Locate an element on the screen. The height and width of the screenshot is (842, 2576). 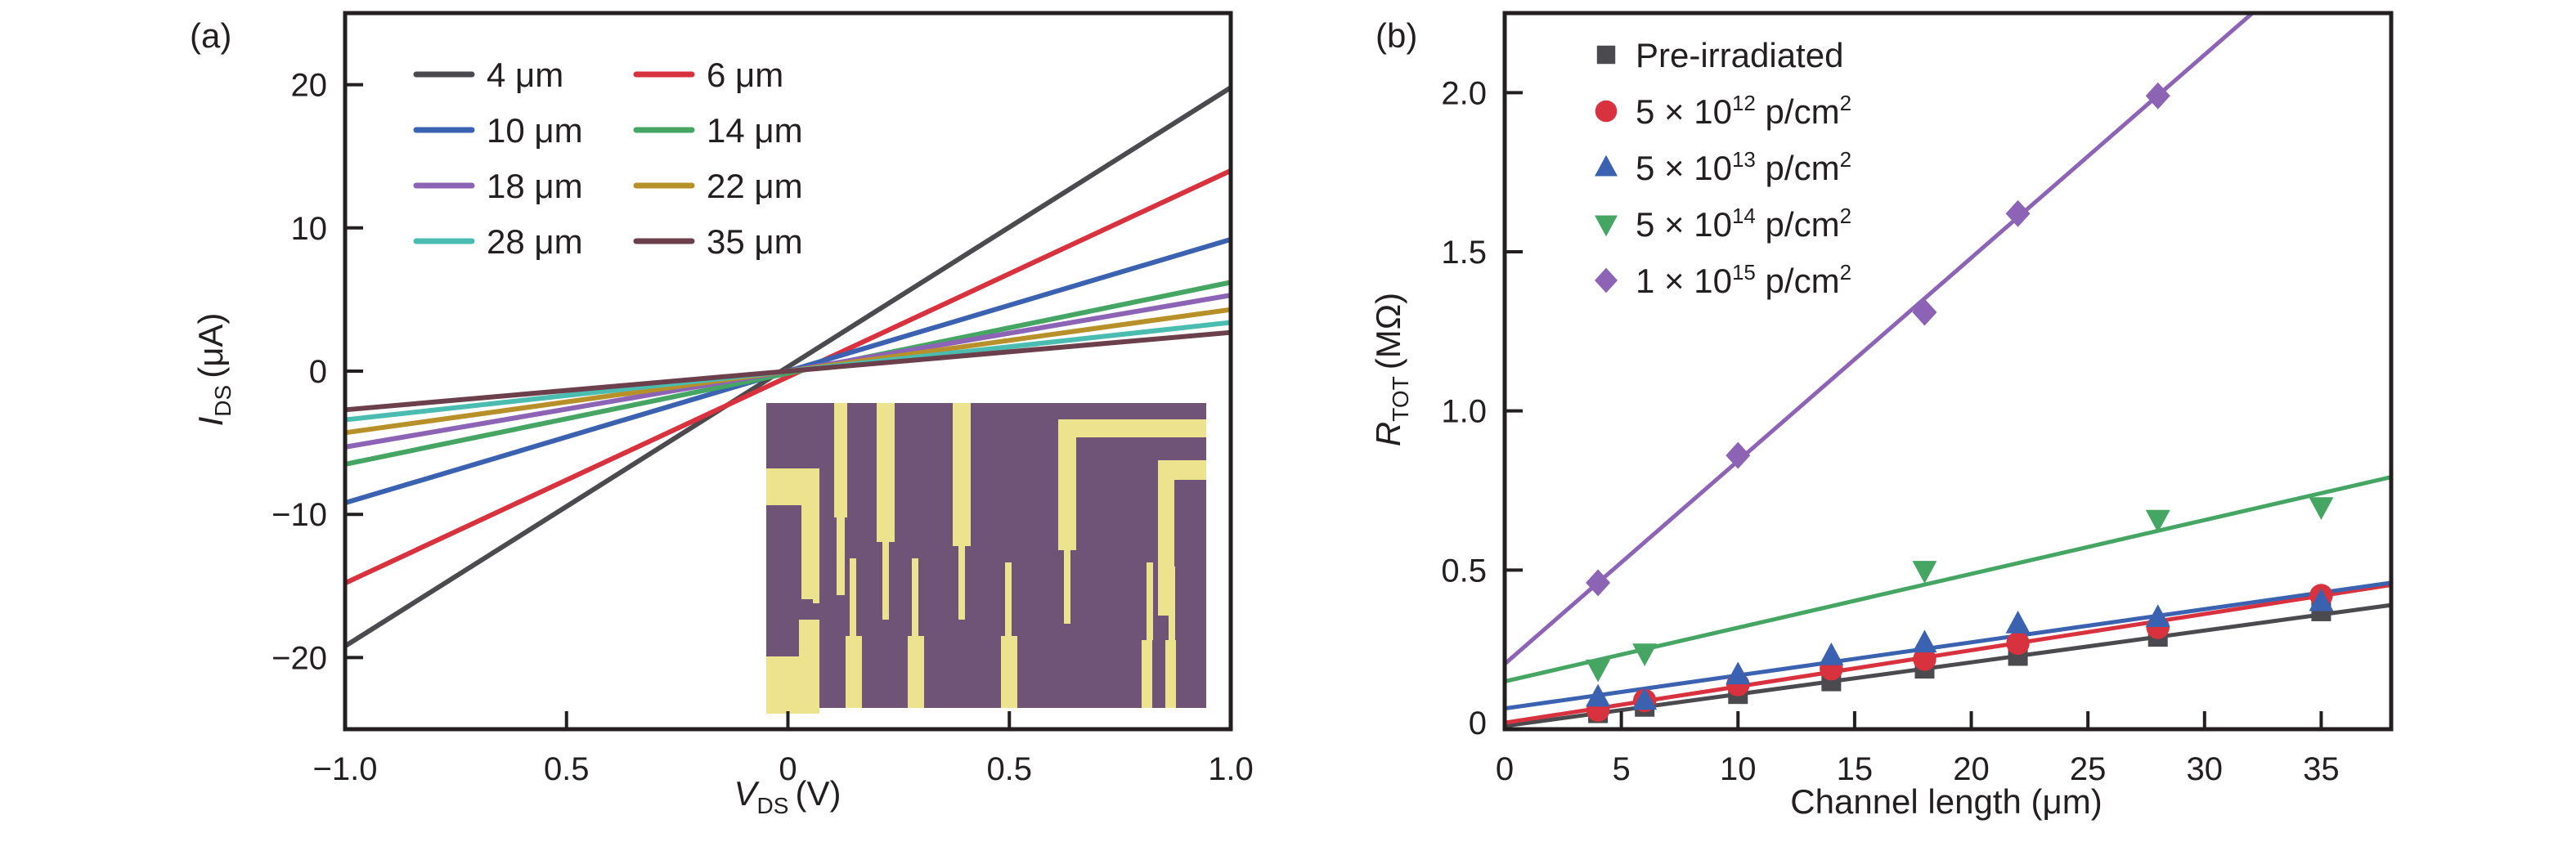
legend-item: 22 μm is located at coordinates (718, 186).